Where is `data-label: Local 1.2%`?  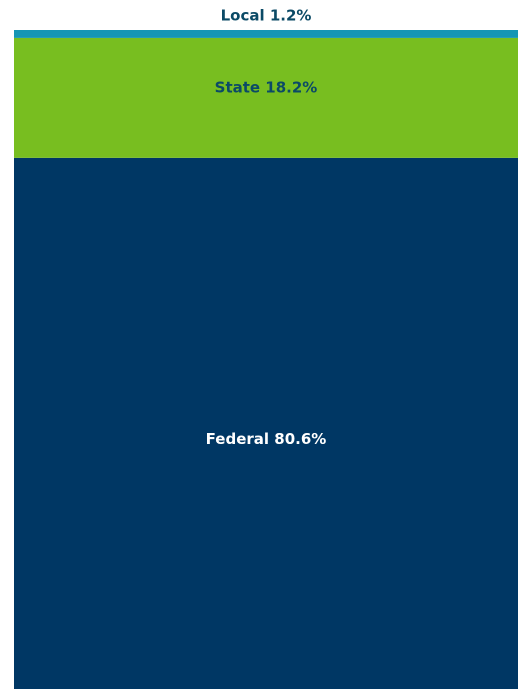 data-label: Local 1.2% is located at coordinates (266, 16).